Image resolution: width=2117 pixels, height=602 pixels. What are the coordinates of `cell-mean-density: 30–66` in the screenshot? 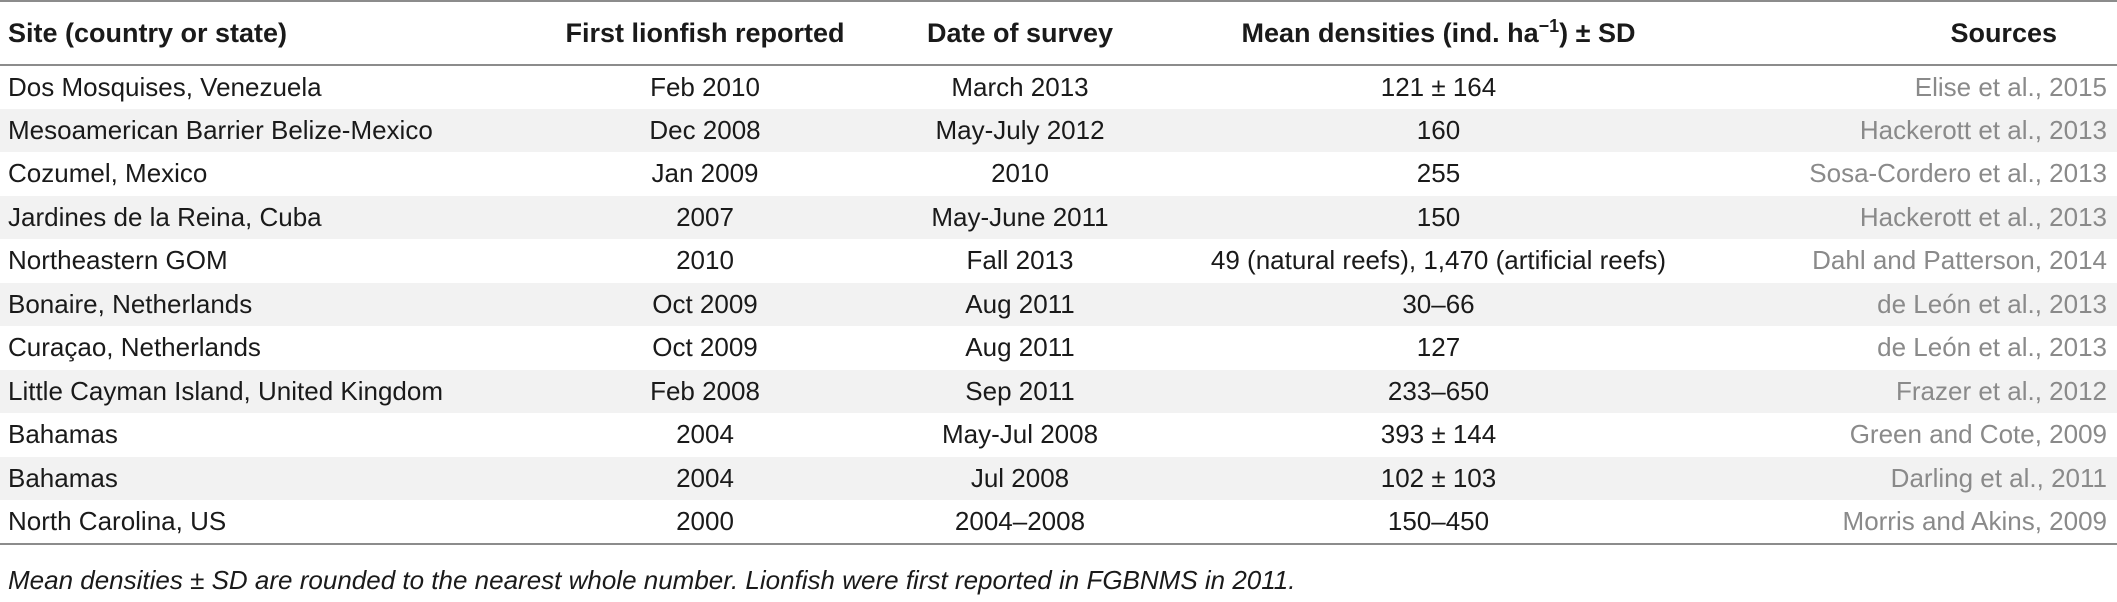 It's located at (1438, 304).